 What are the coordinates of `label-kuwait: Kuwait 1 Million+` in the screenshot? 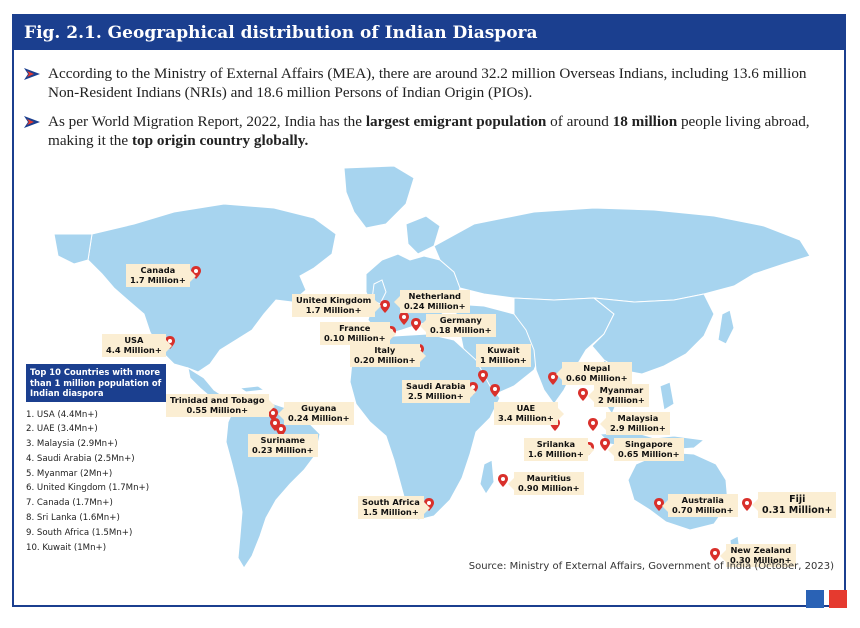 It's located at (503, 355).